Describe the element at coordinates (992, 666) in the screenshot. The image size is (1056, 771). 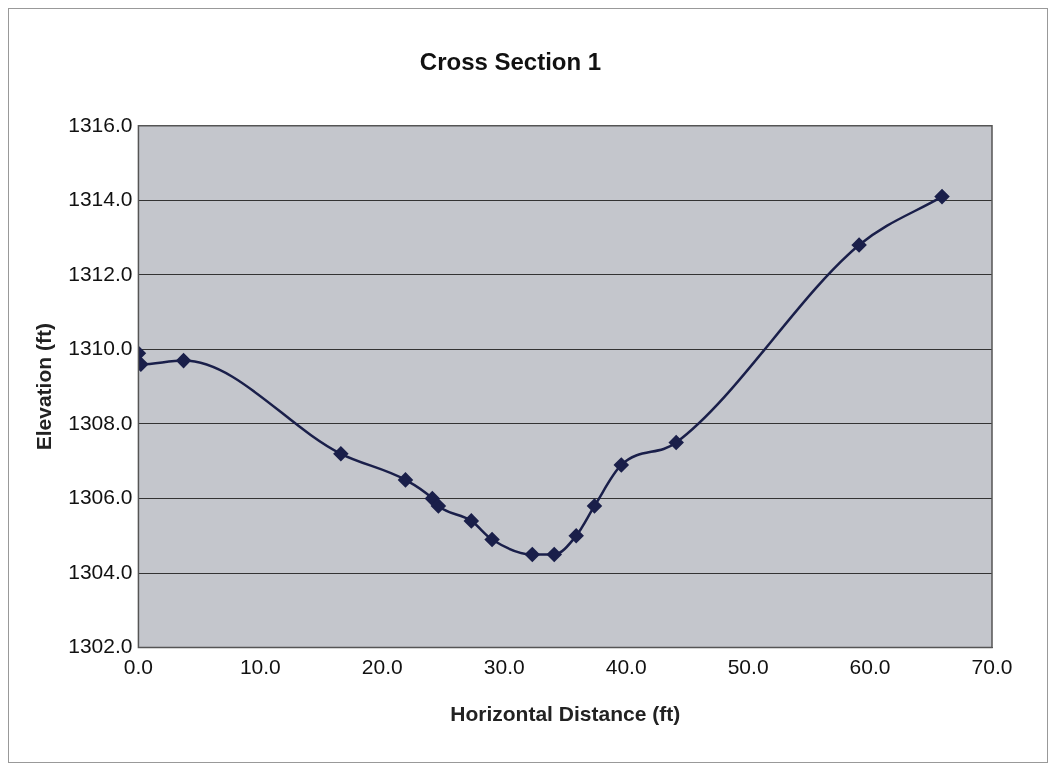
I see `x-tick-label: 70.0` at that location.